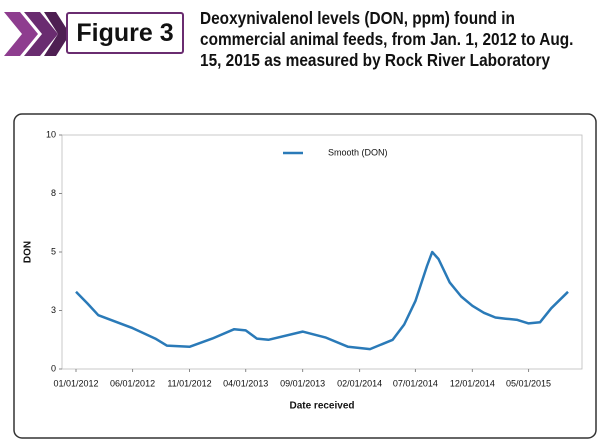  Describe the element at coordinates (28, 252) in the screenshot. I see `y-axis-title: DON` at that location.